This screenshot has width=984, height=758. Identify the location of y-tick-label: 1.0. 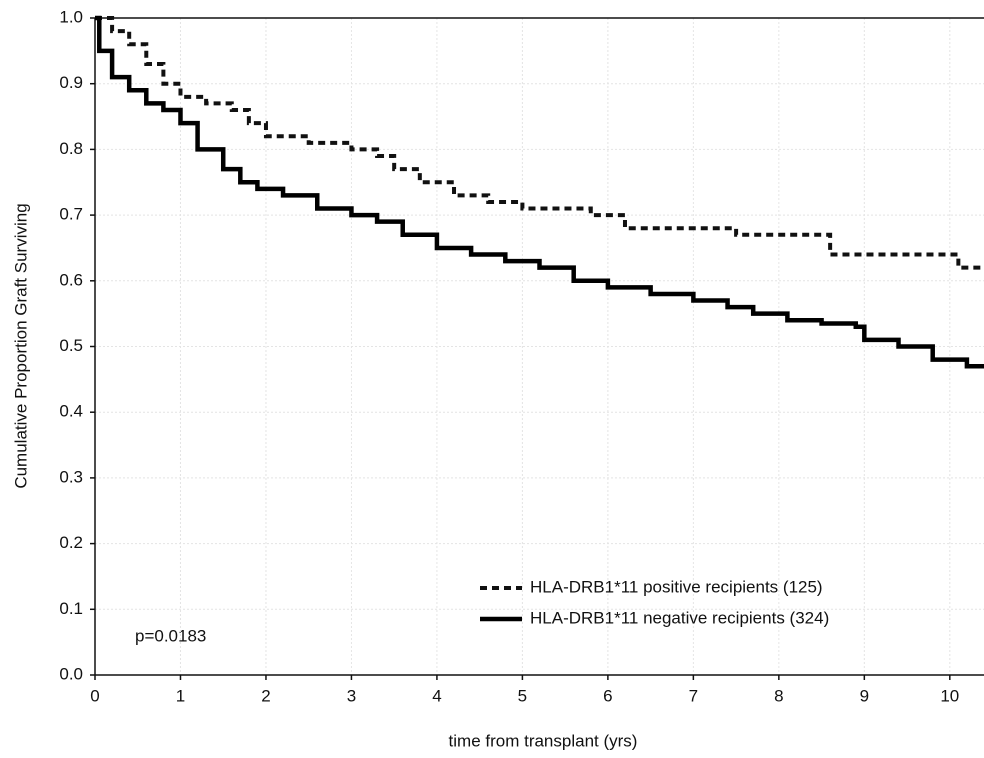
(71, 16).